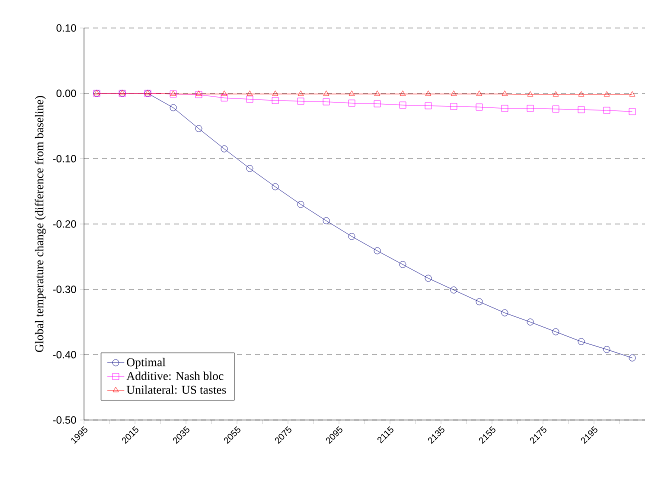 Image resolution: width=648 pixels, height=491 pixels. I want to click on legend-label: Additive: Nash bloc, so click(175, 376).